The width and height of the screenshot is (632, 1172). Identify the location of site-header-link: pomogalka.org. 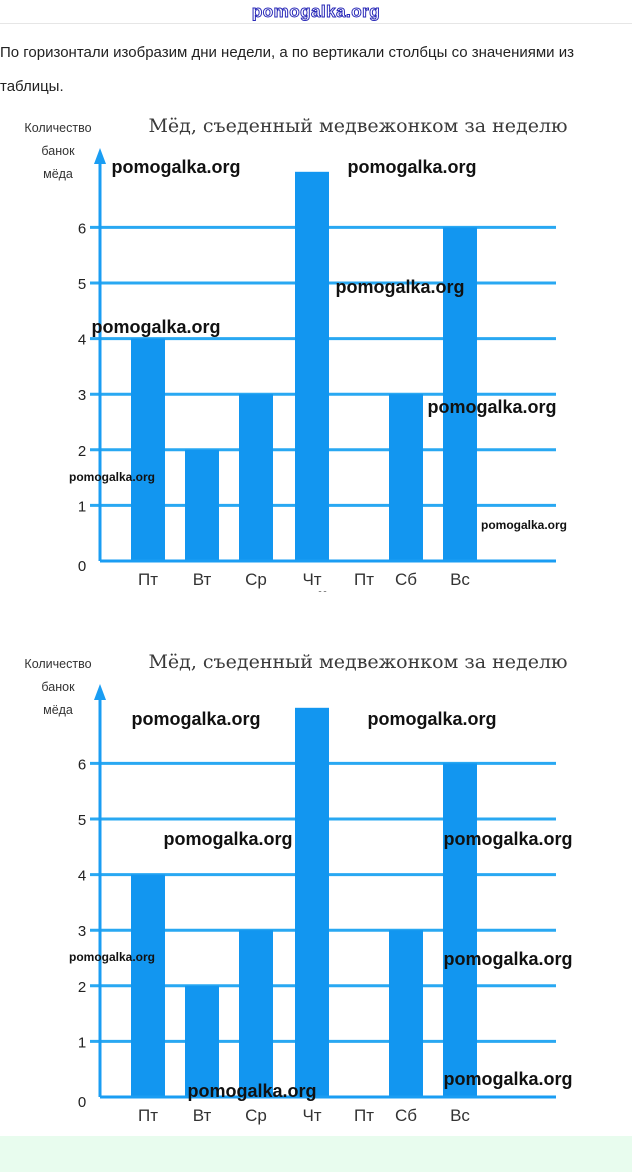
(316, 12).